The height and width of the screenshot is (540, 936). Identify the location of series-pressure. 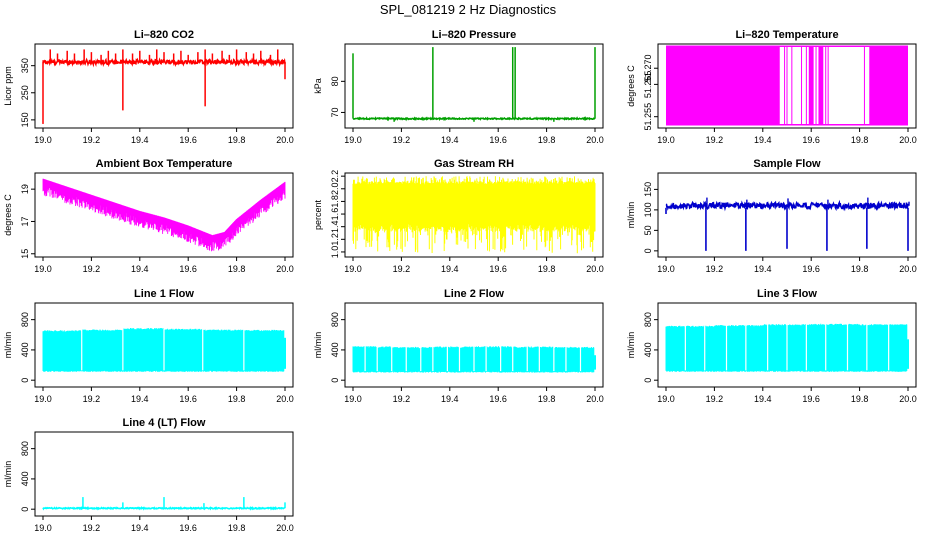
(474, 84).